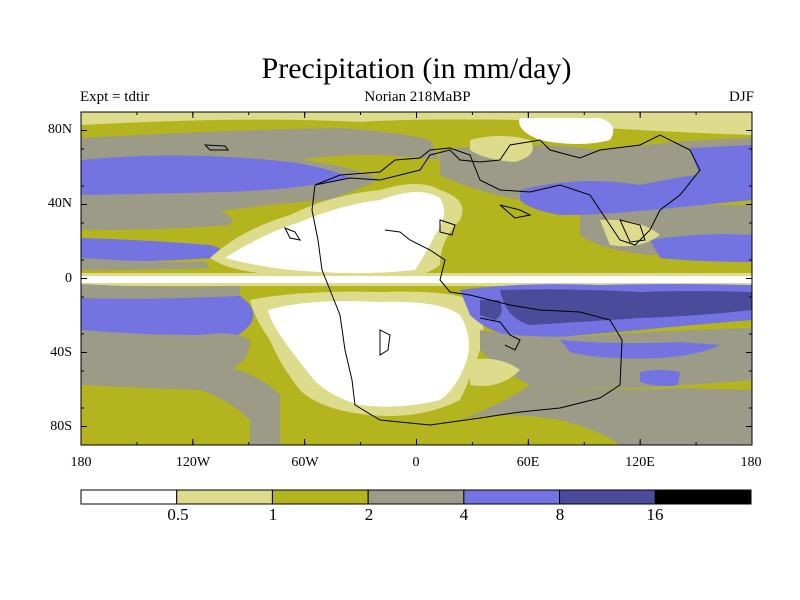 This screenshot has height=600, width=800. Describe the element at coordinates (528, 462) in the screenshot. I see `lon-label-60e: 60E` at that location.